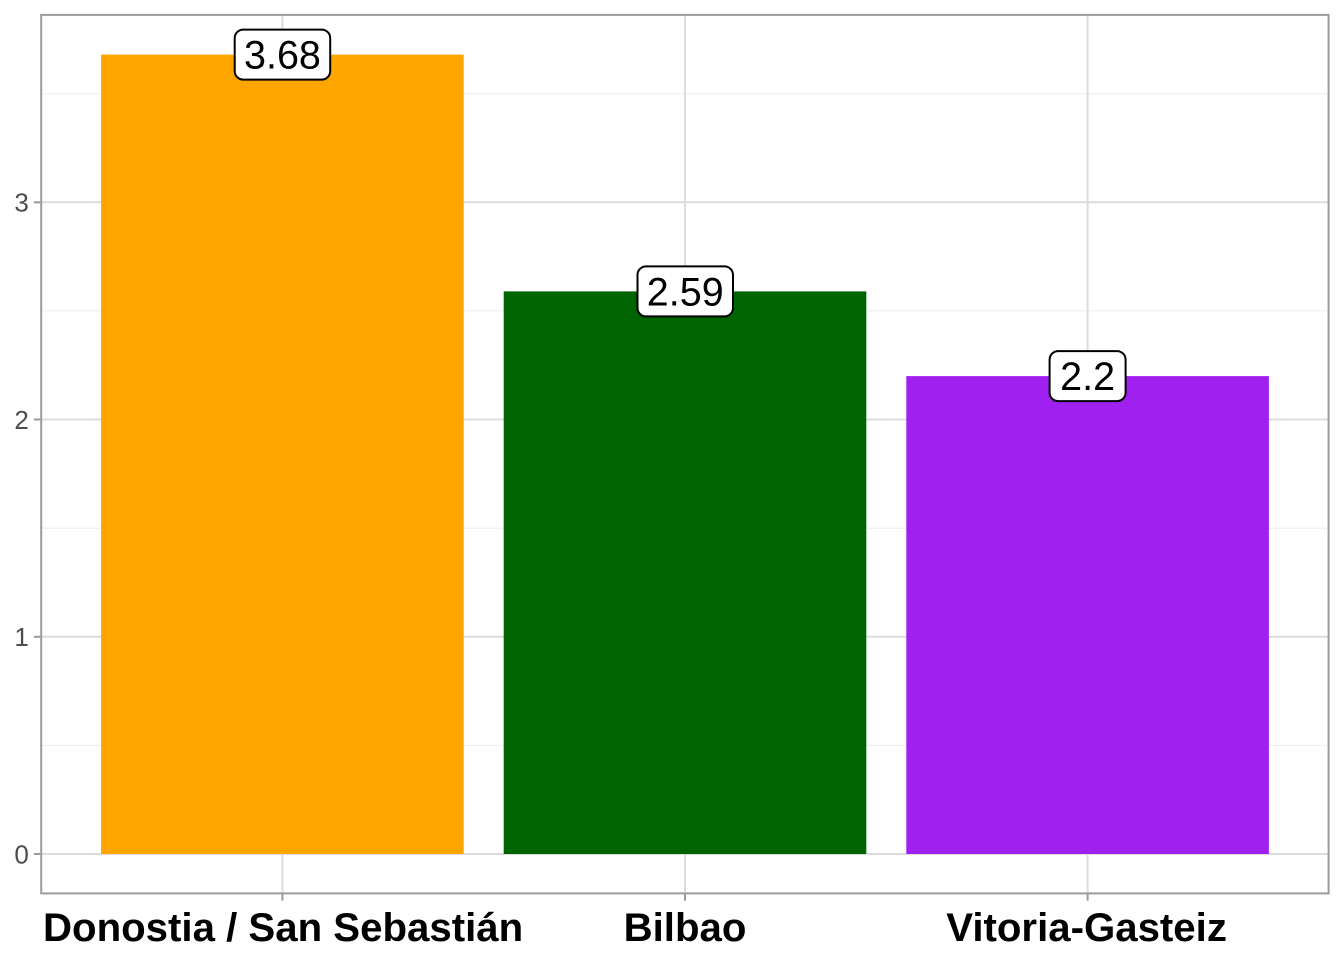 The image size is (1344, 960). Describe the element at coordinates (21, 854) in the screenshot. I see `svg-text: 0` at that location.